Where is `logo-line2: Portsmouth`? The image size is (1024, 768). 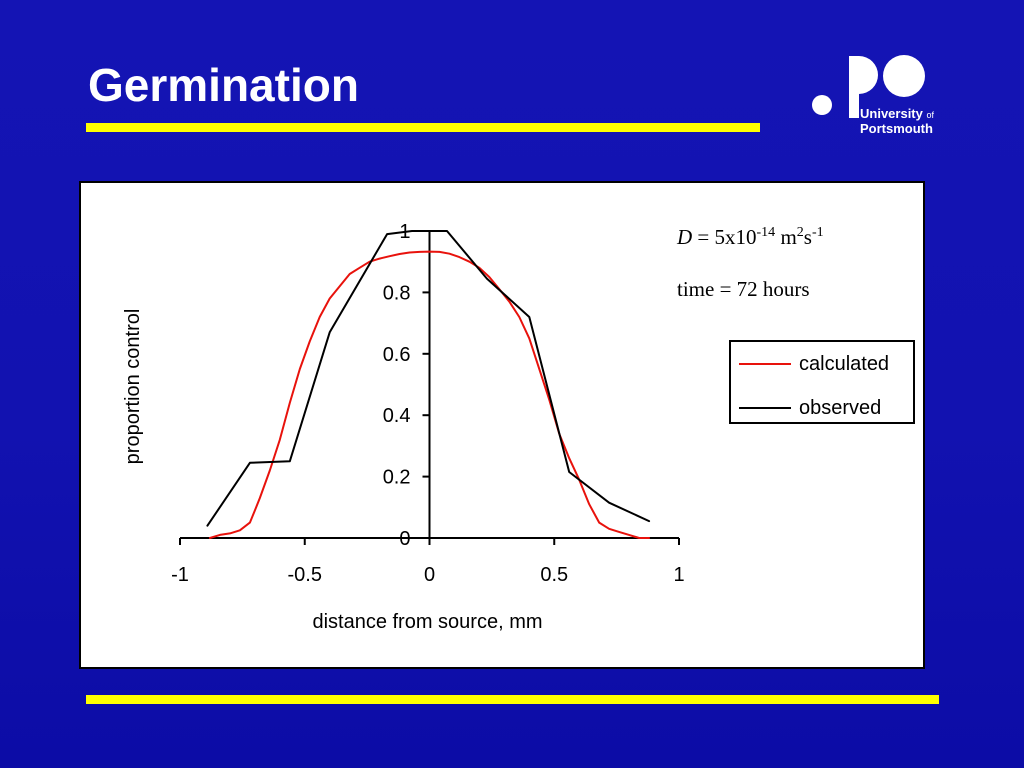
logo-line2: Portsmouth is located at coordinates (896, 128).